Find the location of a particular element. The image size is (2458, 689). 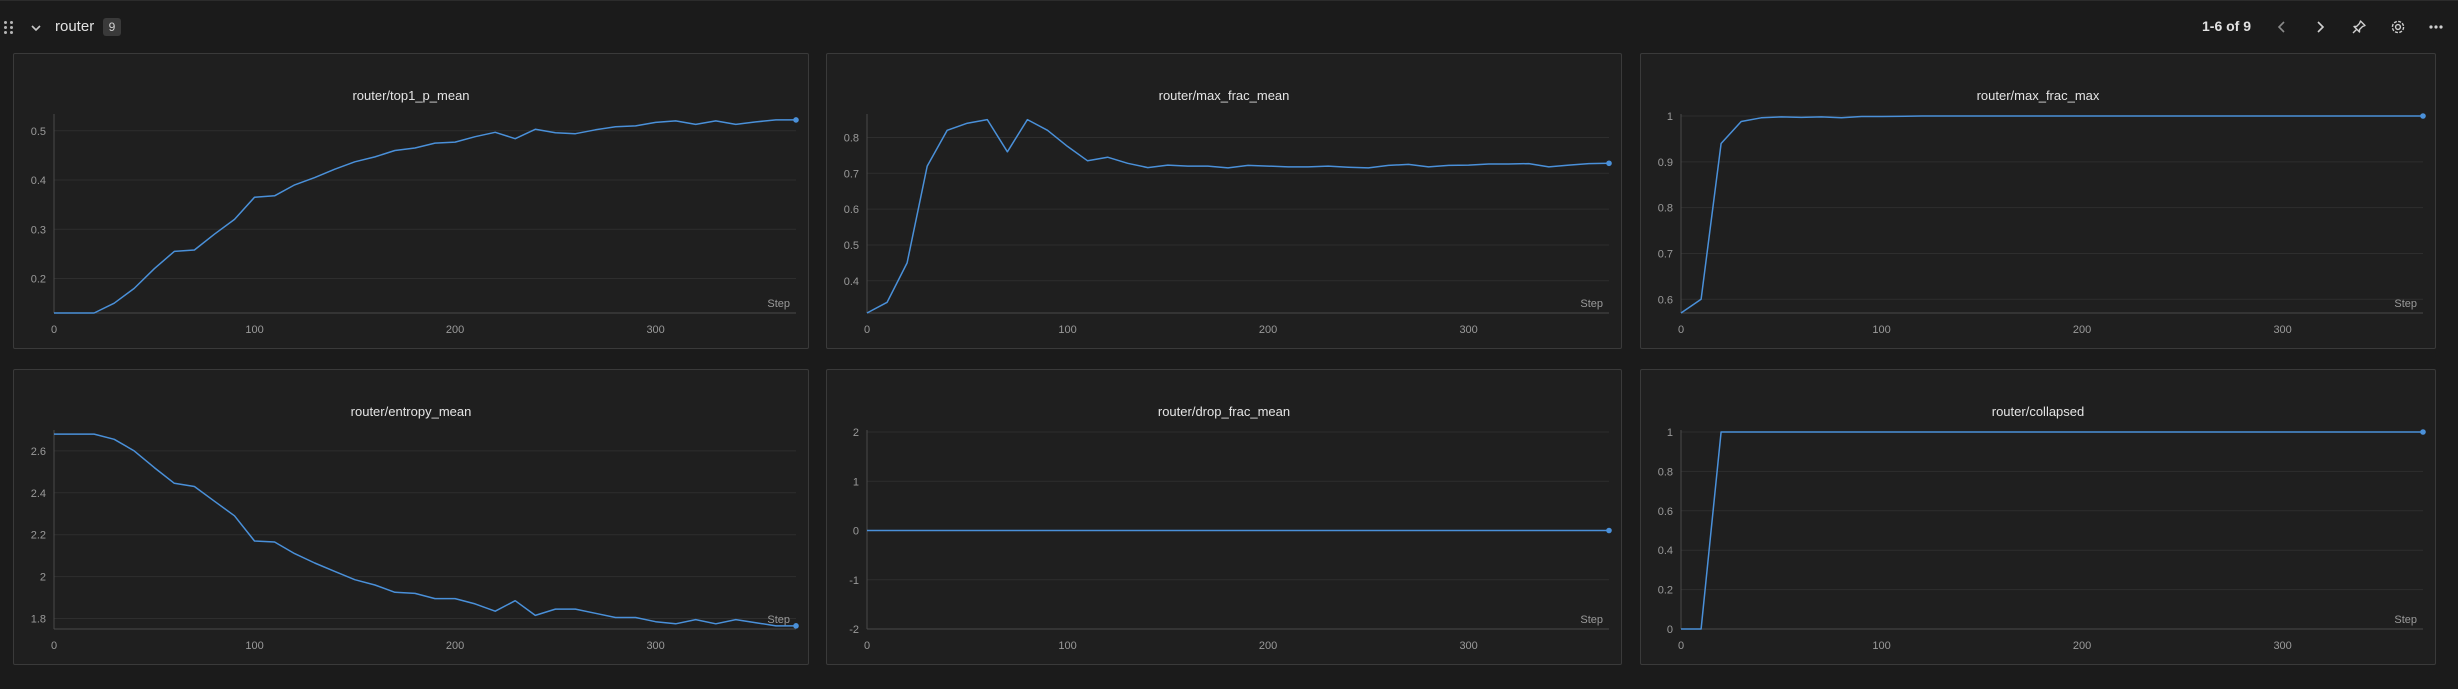

y-tick-label: -2 is located at coordinates (854, 630).